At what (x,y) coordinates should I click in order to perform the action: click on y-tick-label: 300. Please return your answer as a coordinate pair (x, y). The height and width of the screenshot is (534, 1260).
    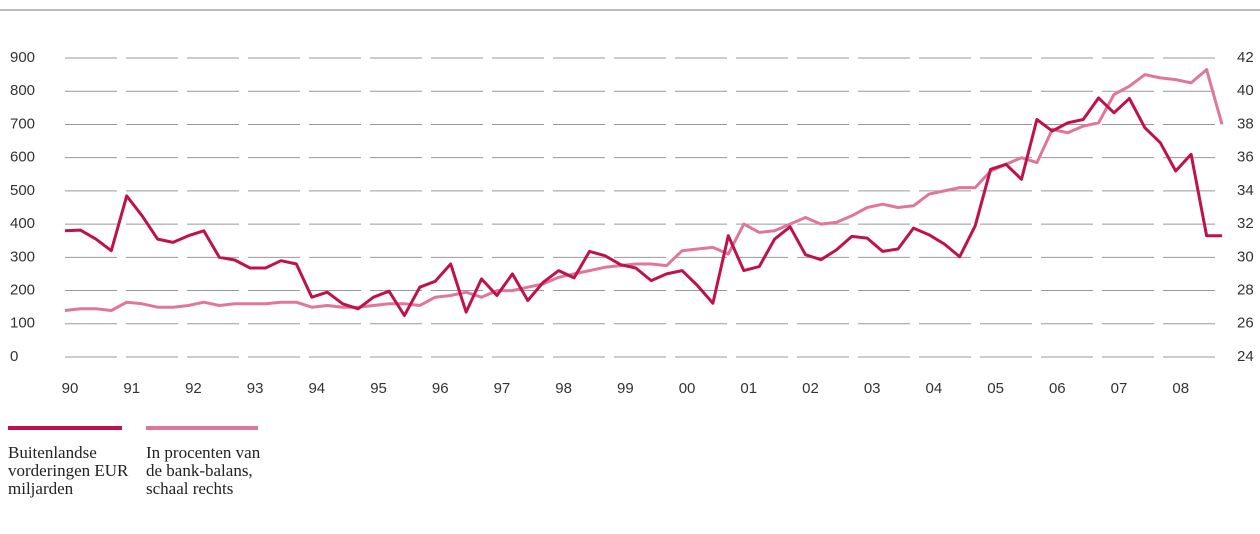
    Looking at the image, I should click on (22, 256).